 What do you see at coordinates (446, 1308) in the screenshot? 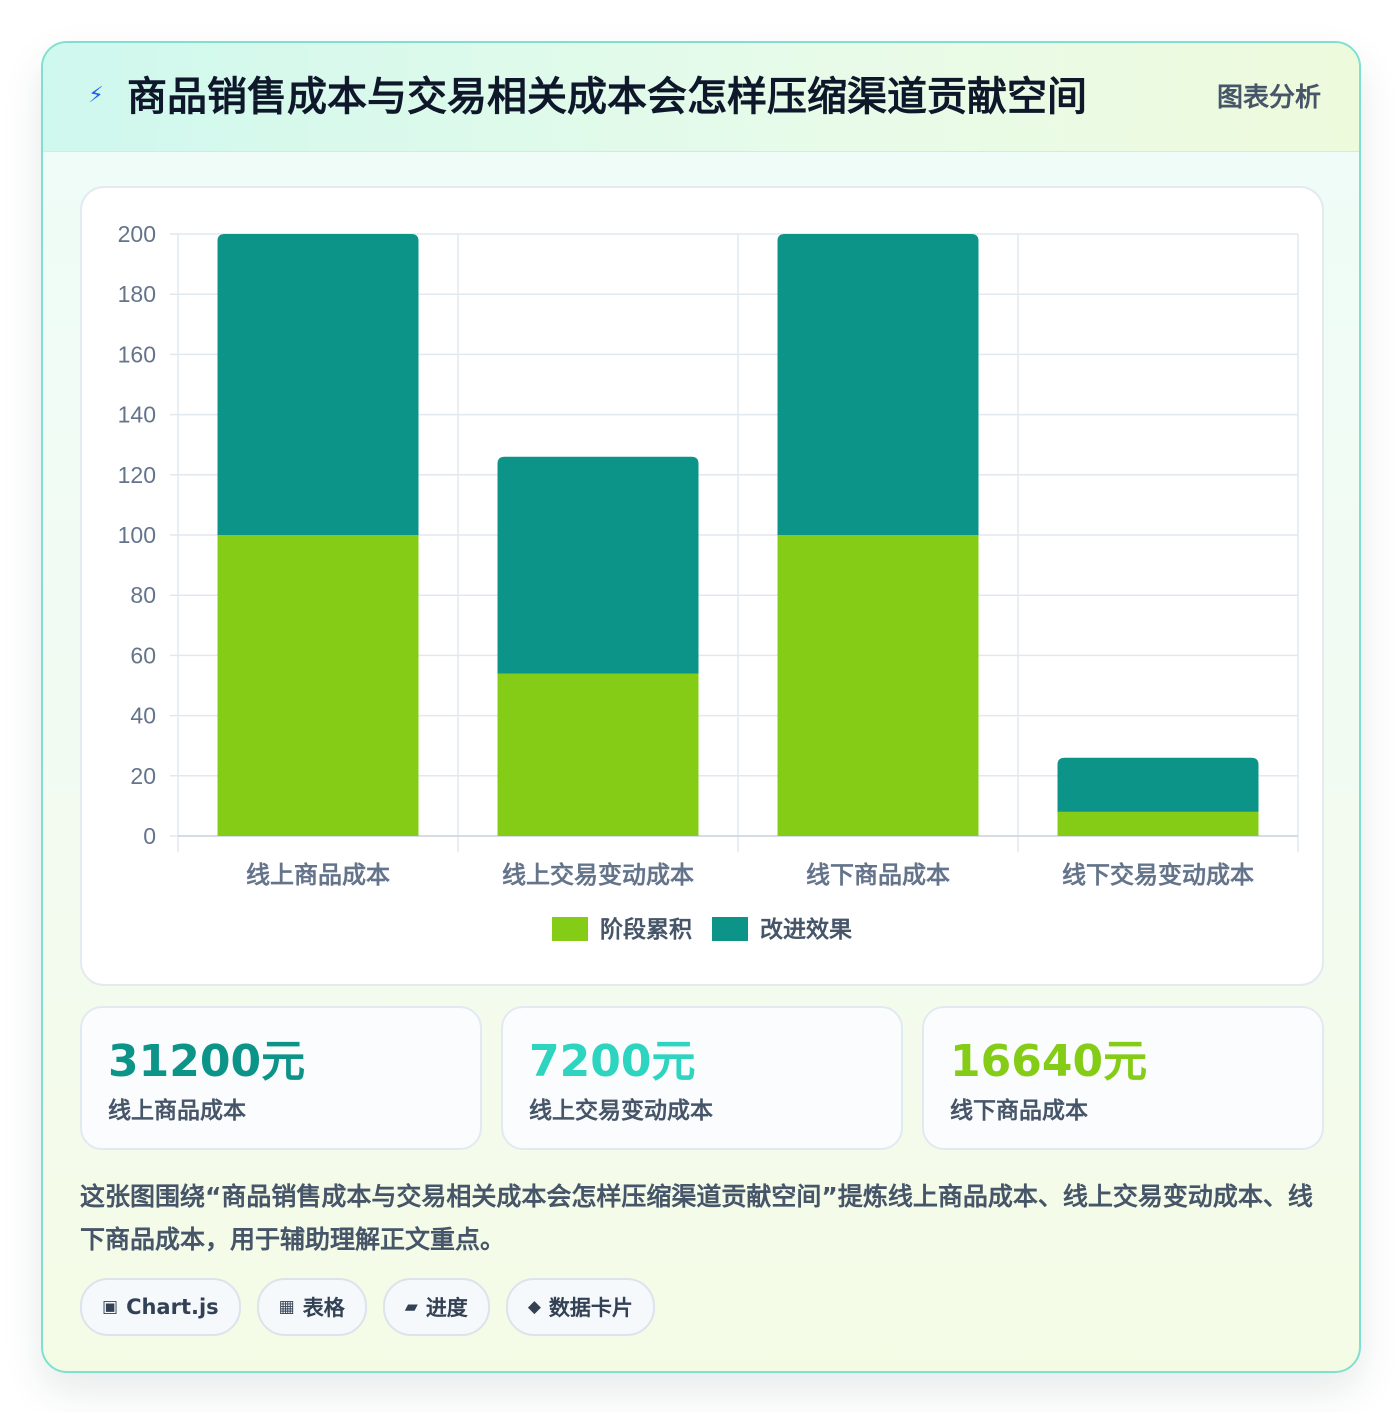
I see `chip-label: 进度` at bounding box center [446, 1308].